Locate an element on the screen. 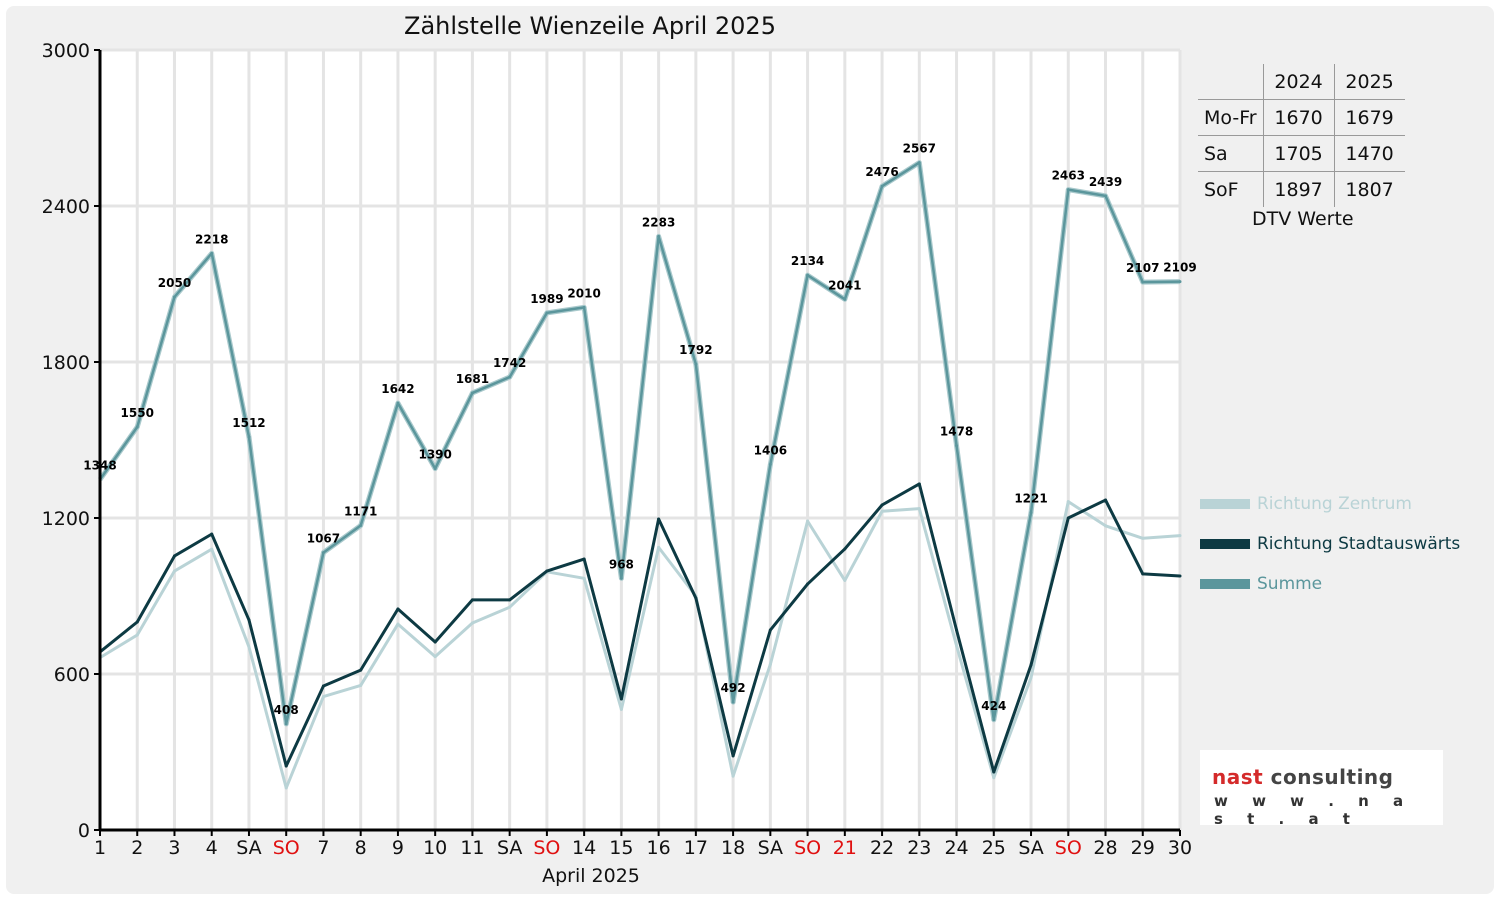 This screenshot has width=1500, height=900. x-axis-title: April 2025 is located at coordinates (591, 876).